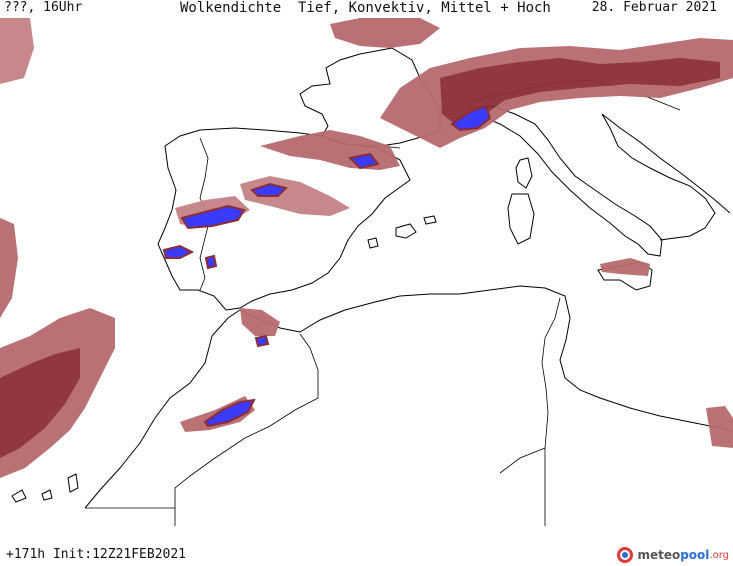 This screenshot has width=733, height=566. What do you see at coordinates (695, 555) in the screenshot?
I see `logo-text-pool: pool` at bounding box center [695, 555].